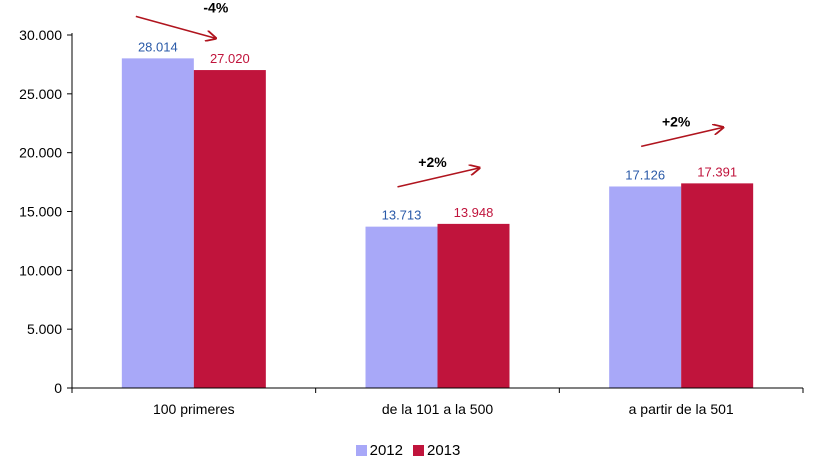  What do you see at coordinates (40, 94) in the screenshot?
I see `y-tick-label: 25.000` at bounding box center [40, 94].